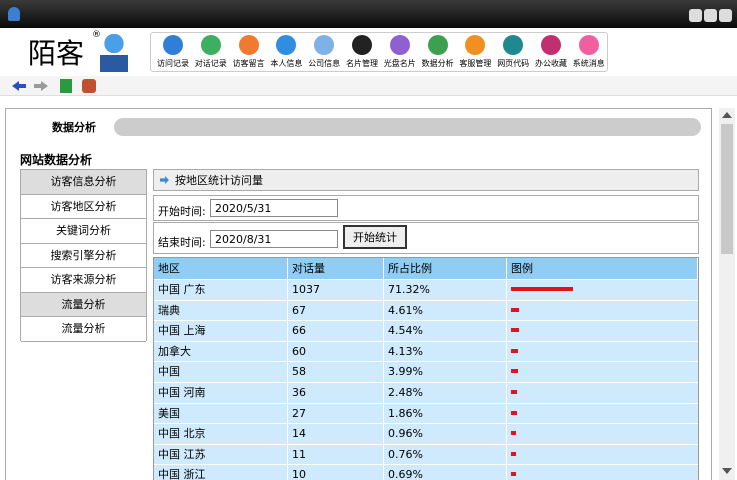 This screenshot has width=737, height=480. I want to click on section-title: 网站数据分析, so click(56, 160).